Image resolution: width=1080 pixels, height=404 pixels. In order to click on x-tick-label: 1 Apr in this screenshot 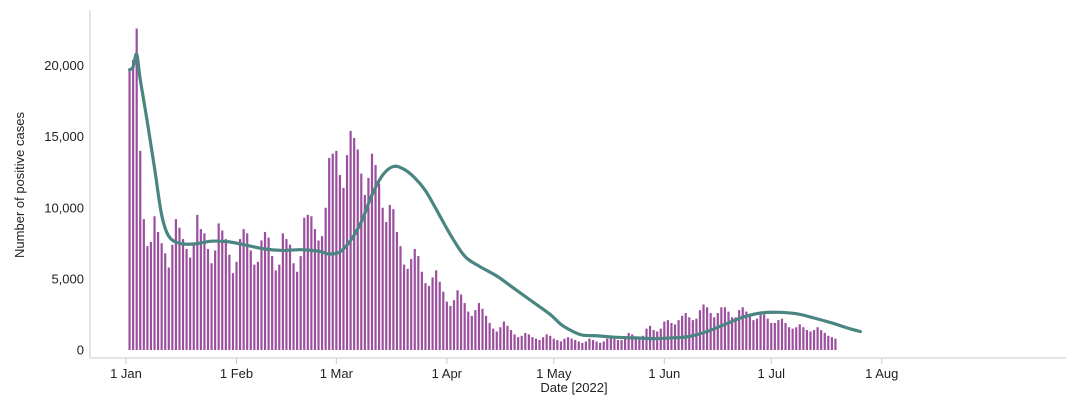, I will do `click(447, 373)`.